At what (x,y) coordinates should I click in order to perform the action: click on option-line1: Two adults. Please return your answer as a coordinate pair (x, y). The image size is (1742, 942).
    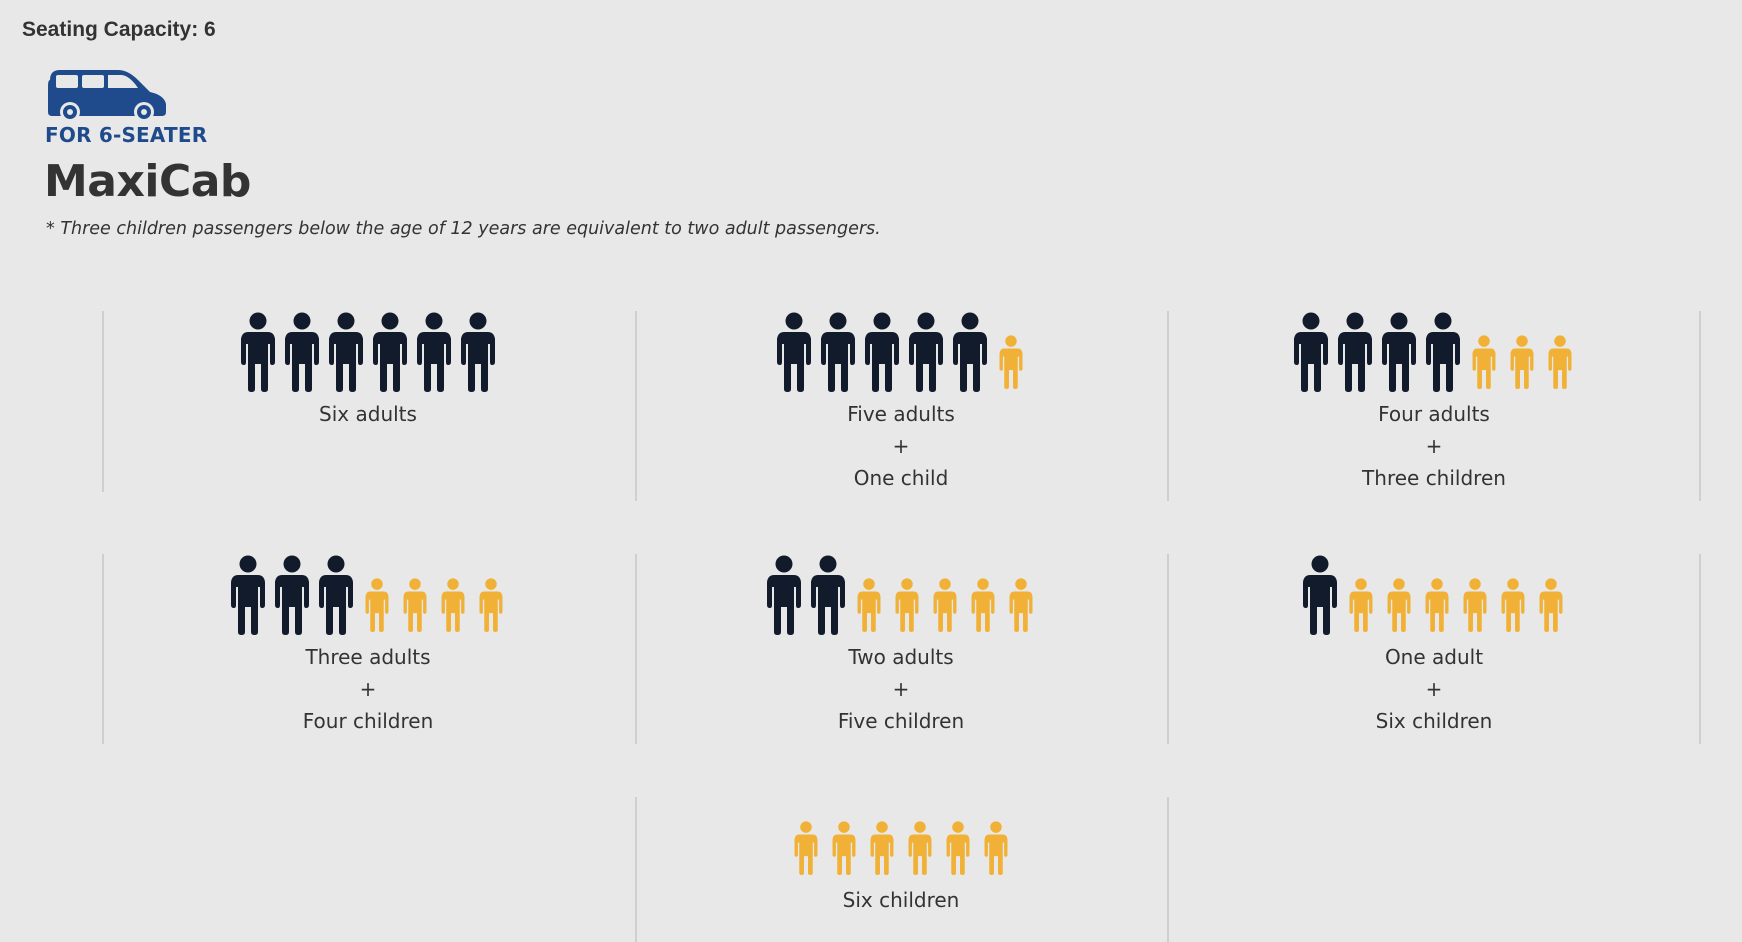
    Looking at the image, I should click on (901, 657).